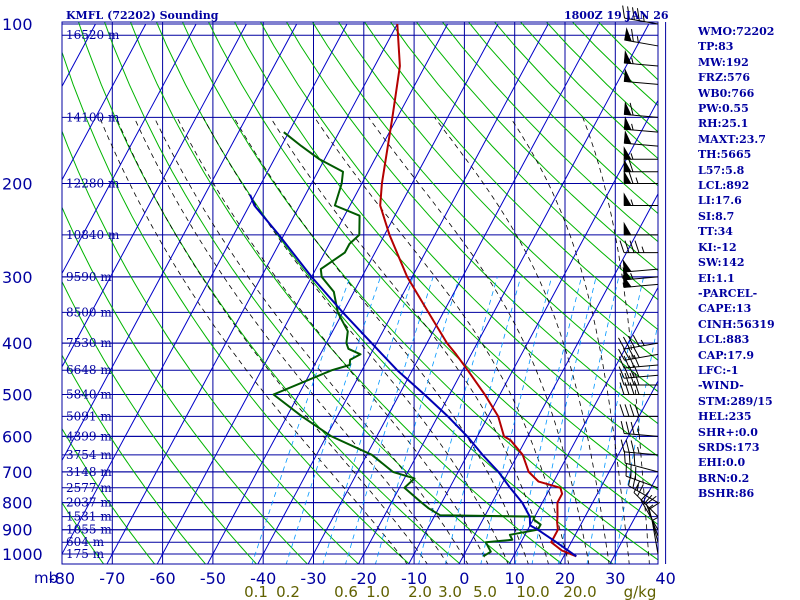 The width and height of the screenshot is (800, 600). What do you see at coordinates (615, 420) in the screenshot?
I see `mixing-ratio-line` at bounding box center [615, 420].